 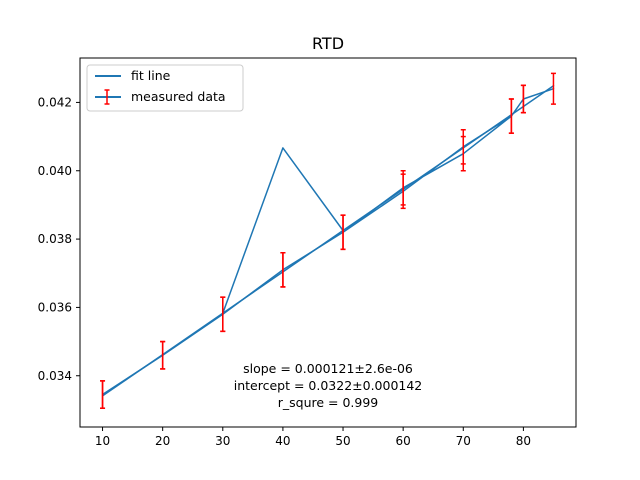 I want to click on x-tick-label: 10, so click(x=102, y=441).